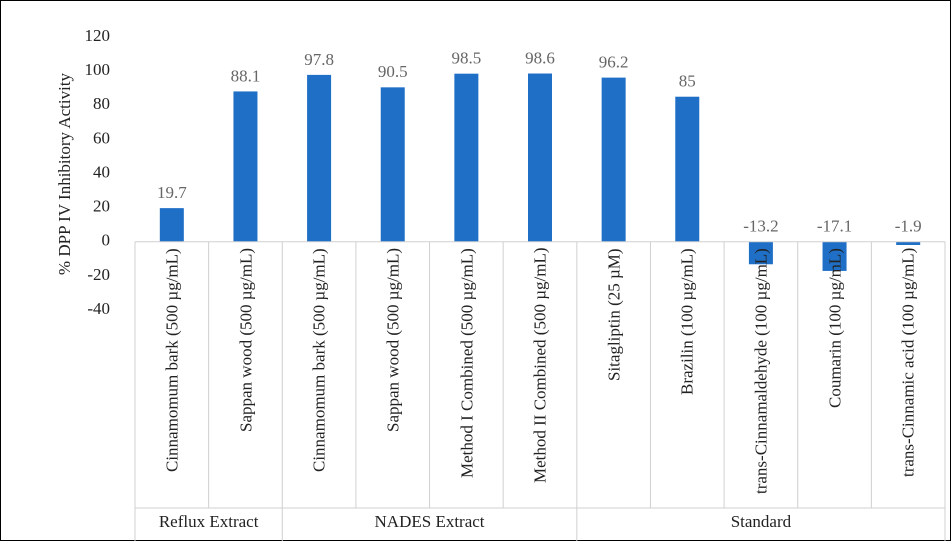 Image resolution: width=951 pixels, height=541 pixels. Describe the element at coordinates (101, 206) in the screenshot. I see `y-tick-label: 20` at that location.